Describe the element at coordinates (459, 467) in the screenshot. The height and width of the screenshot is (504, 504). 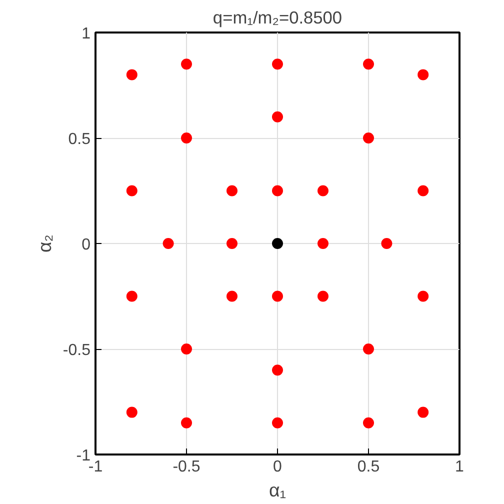
I see `x-tick-label: 1` at that location.